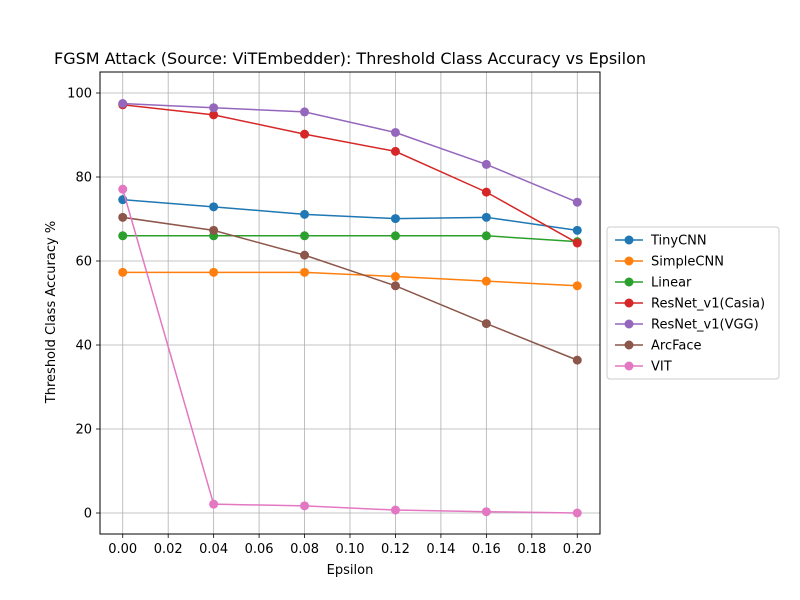 Image resolution: width=800 pixels, height=600 pixels. Describe the element at coordinates (395, 549) in the screenshot. I see `x-tick-label: 0.12` at that location.